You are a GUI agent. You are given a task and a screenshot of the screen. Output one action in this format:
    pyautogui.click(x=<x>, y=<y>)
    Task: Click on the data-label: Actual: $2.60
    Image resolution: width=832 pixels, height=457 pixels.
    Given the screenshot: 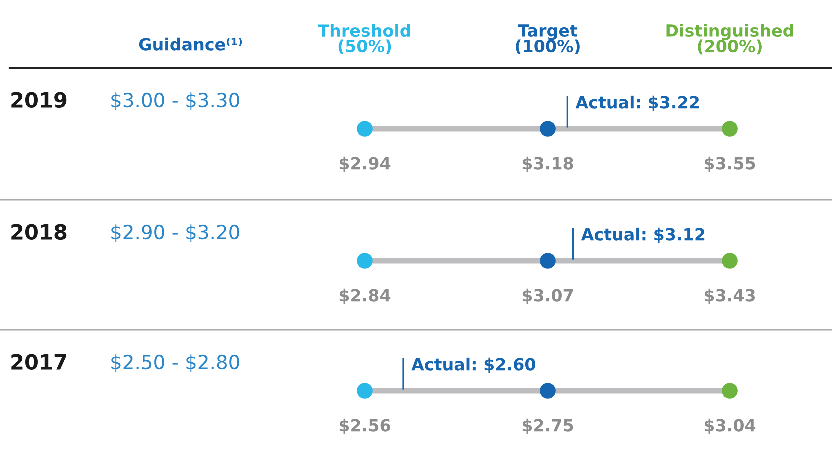 What is the action you would take?
    pyautogui.click(x=474, y=366)
    